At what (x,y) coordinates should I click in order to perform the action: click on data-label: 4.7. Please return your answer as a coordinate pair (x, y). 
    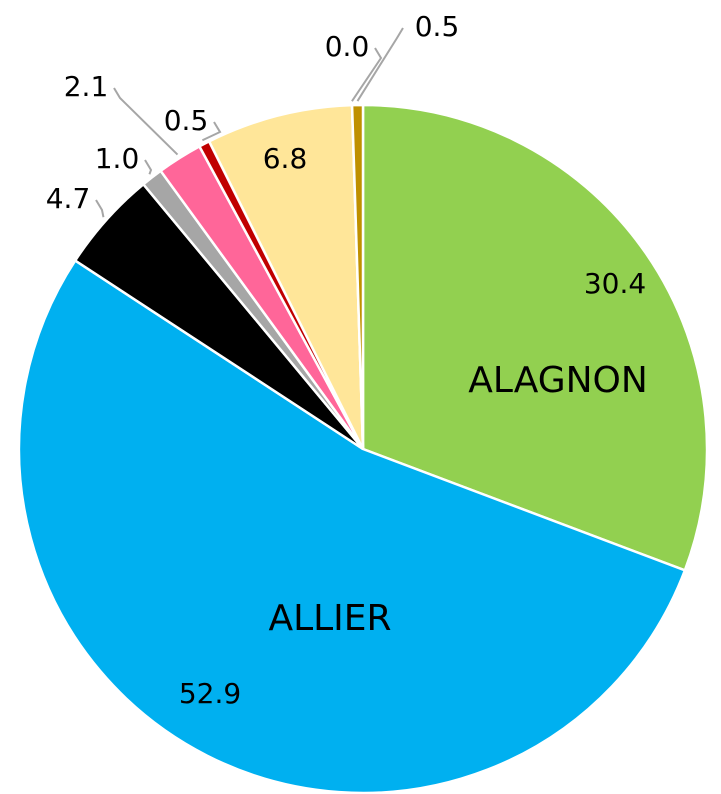
    Looking at the image, I should click on (68, 198).